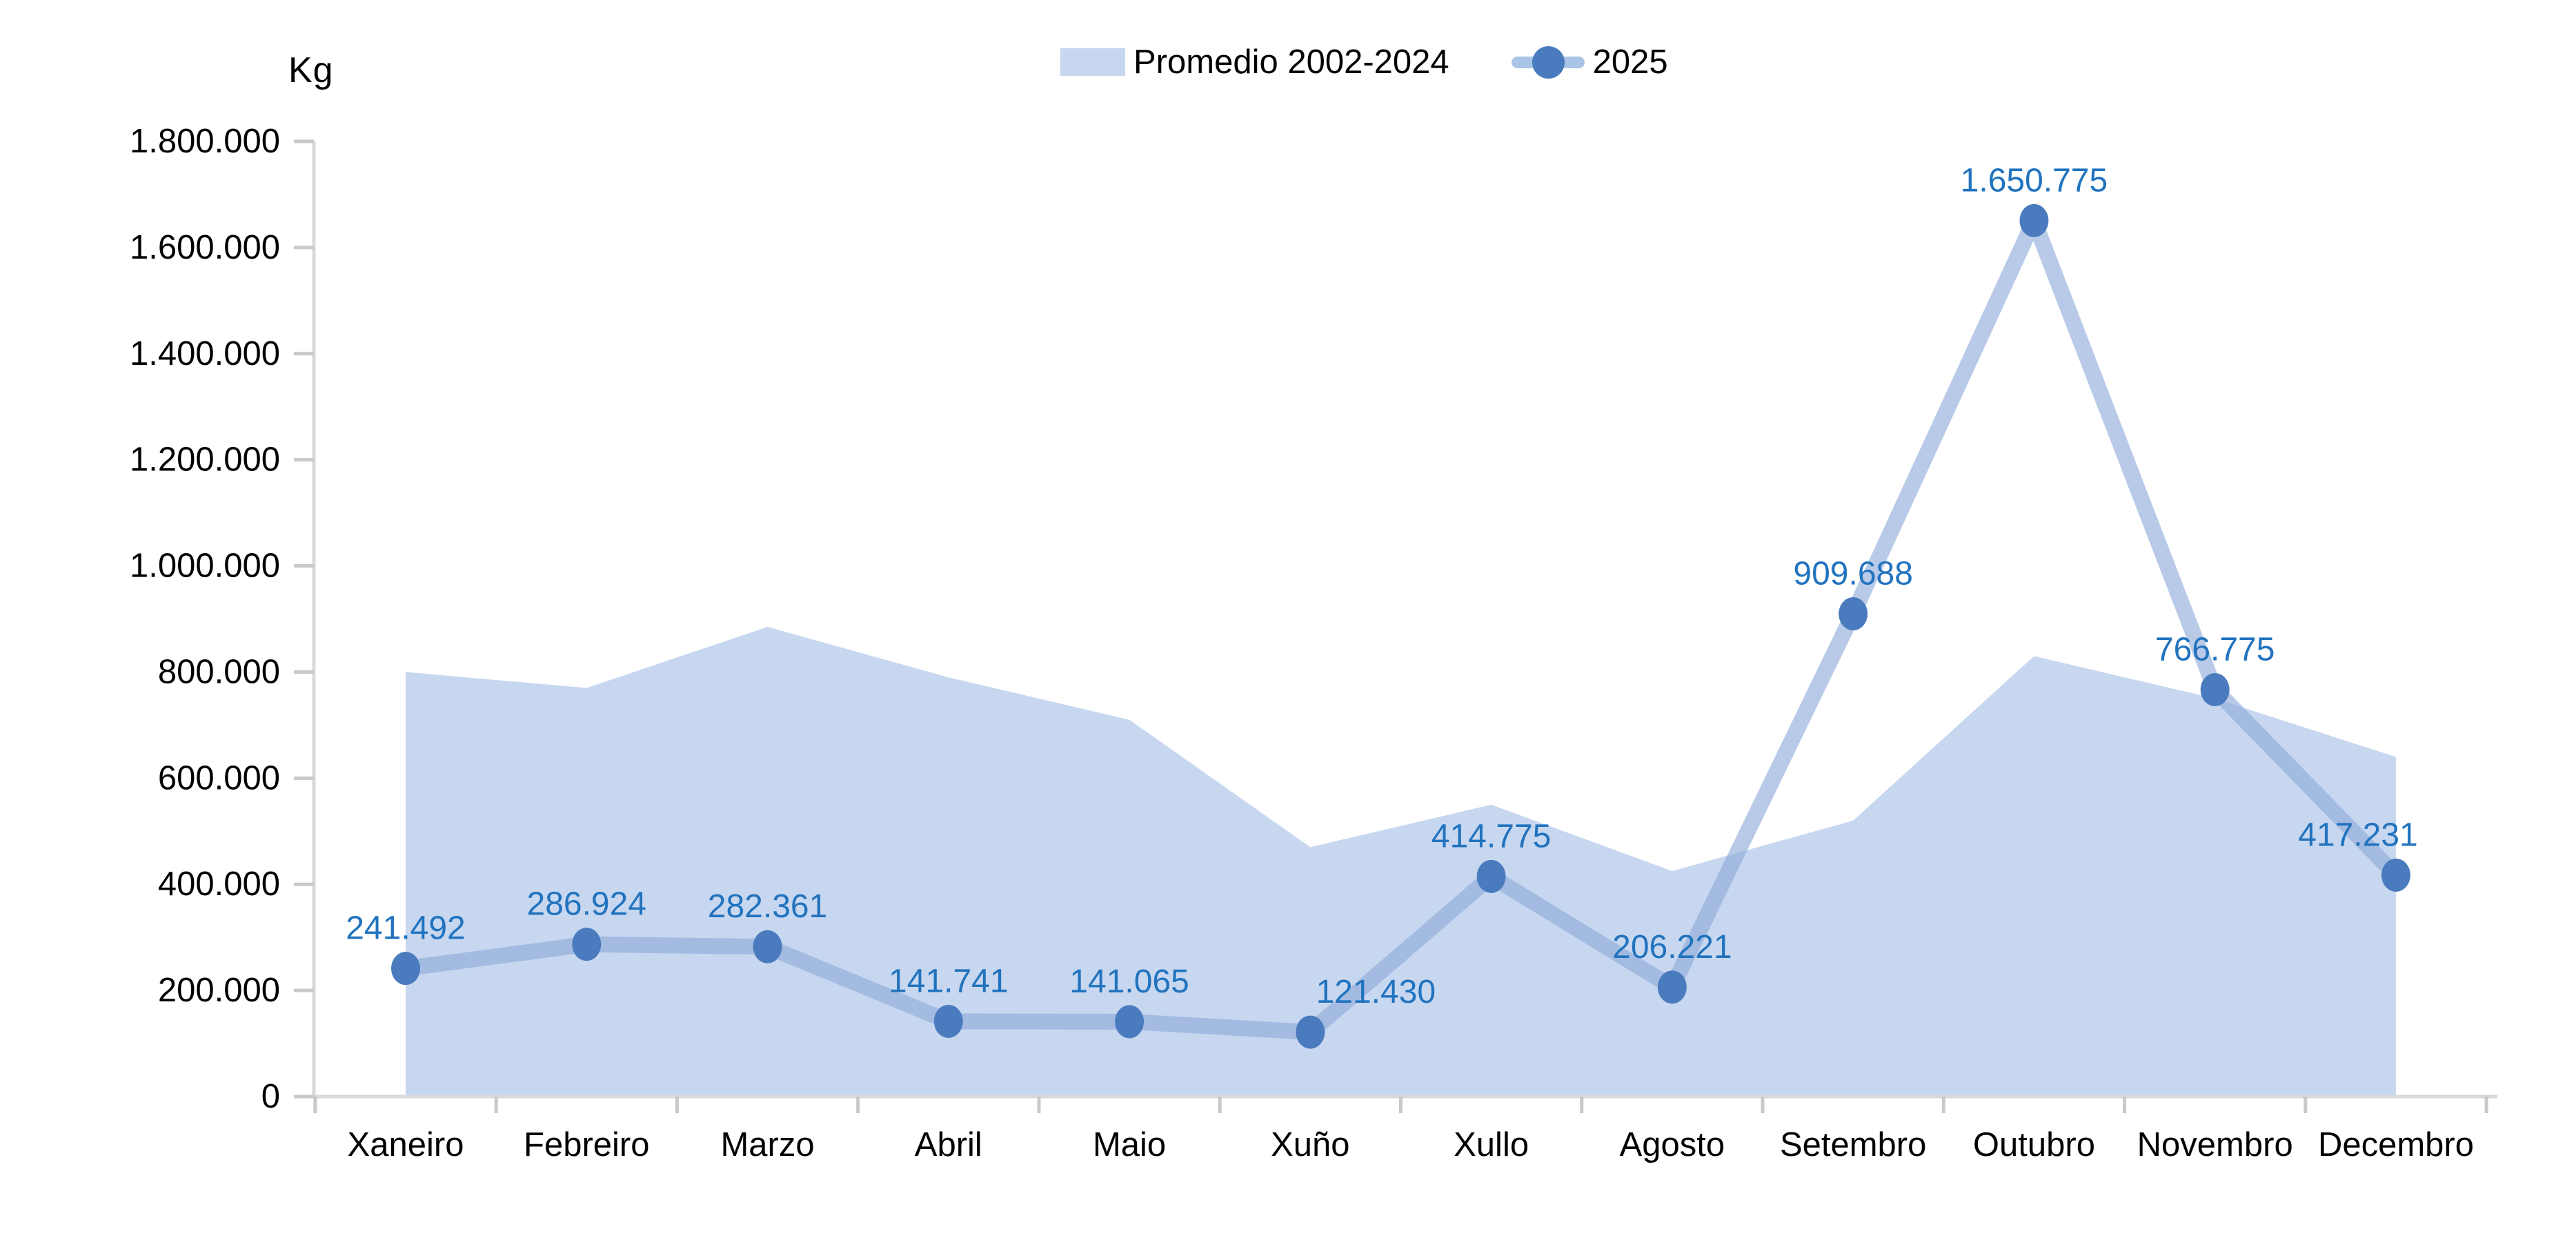 The image size is (2576, 1240). I want to click on y-tick-label: 1.000.000, so click(205, 566).